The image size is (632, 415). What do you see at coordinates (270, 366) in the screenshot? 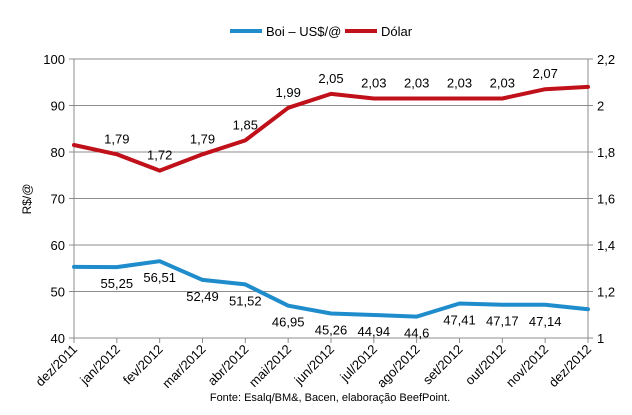
I see `x-tick-label: mai/2012` at bounding box center [270, 366].